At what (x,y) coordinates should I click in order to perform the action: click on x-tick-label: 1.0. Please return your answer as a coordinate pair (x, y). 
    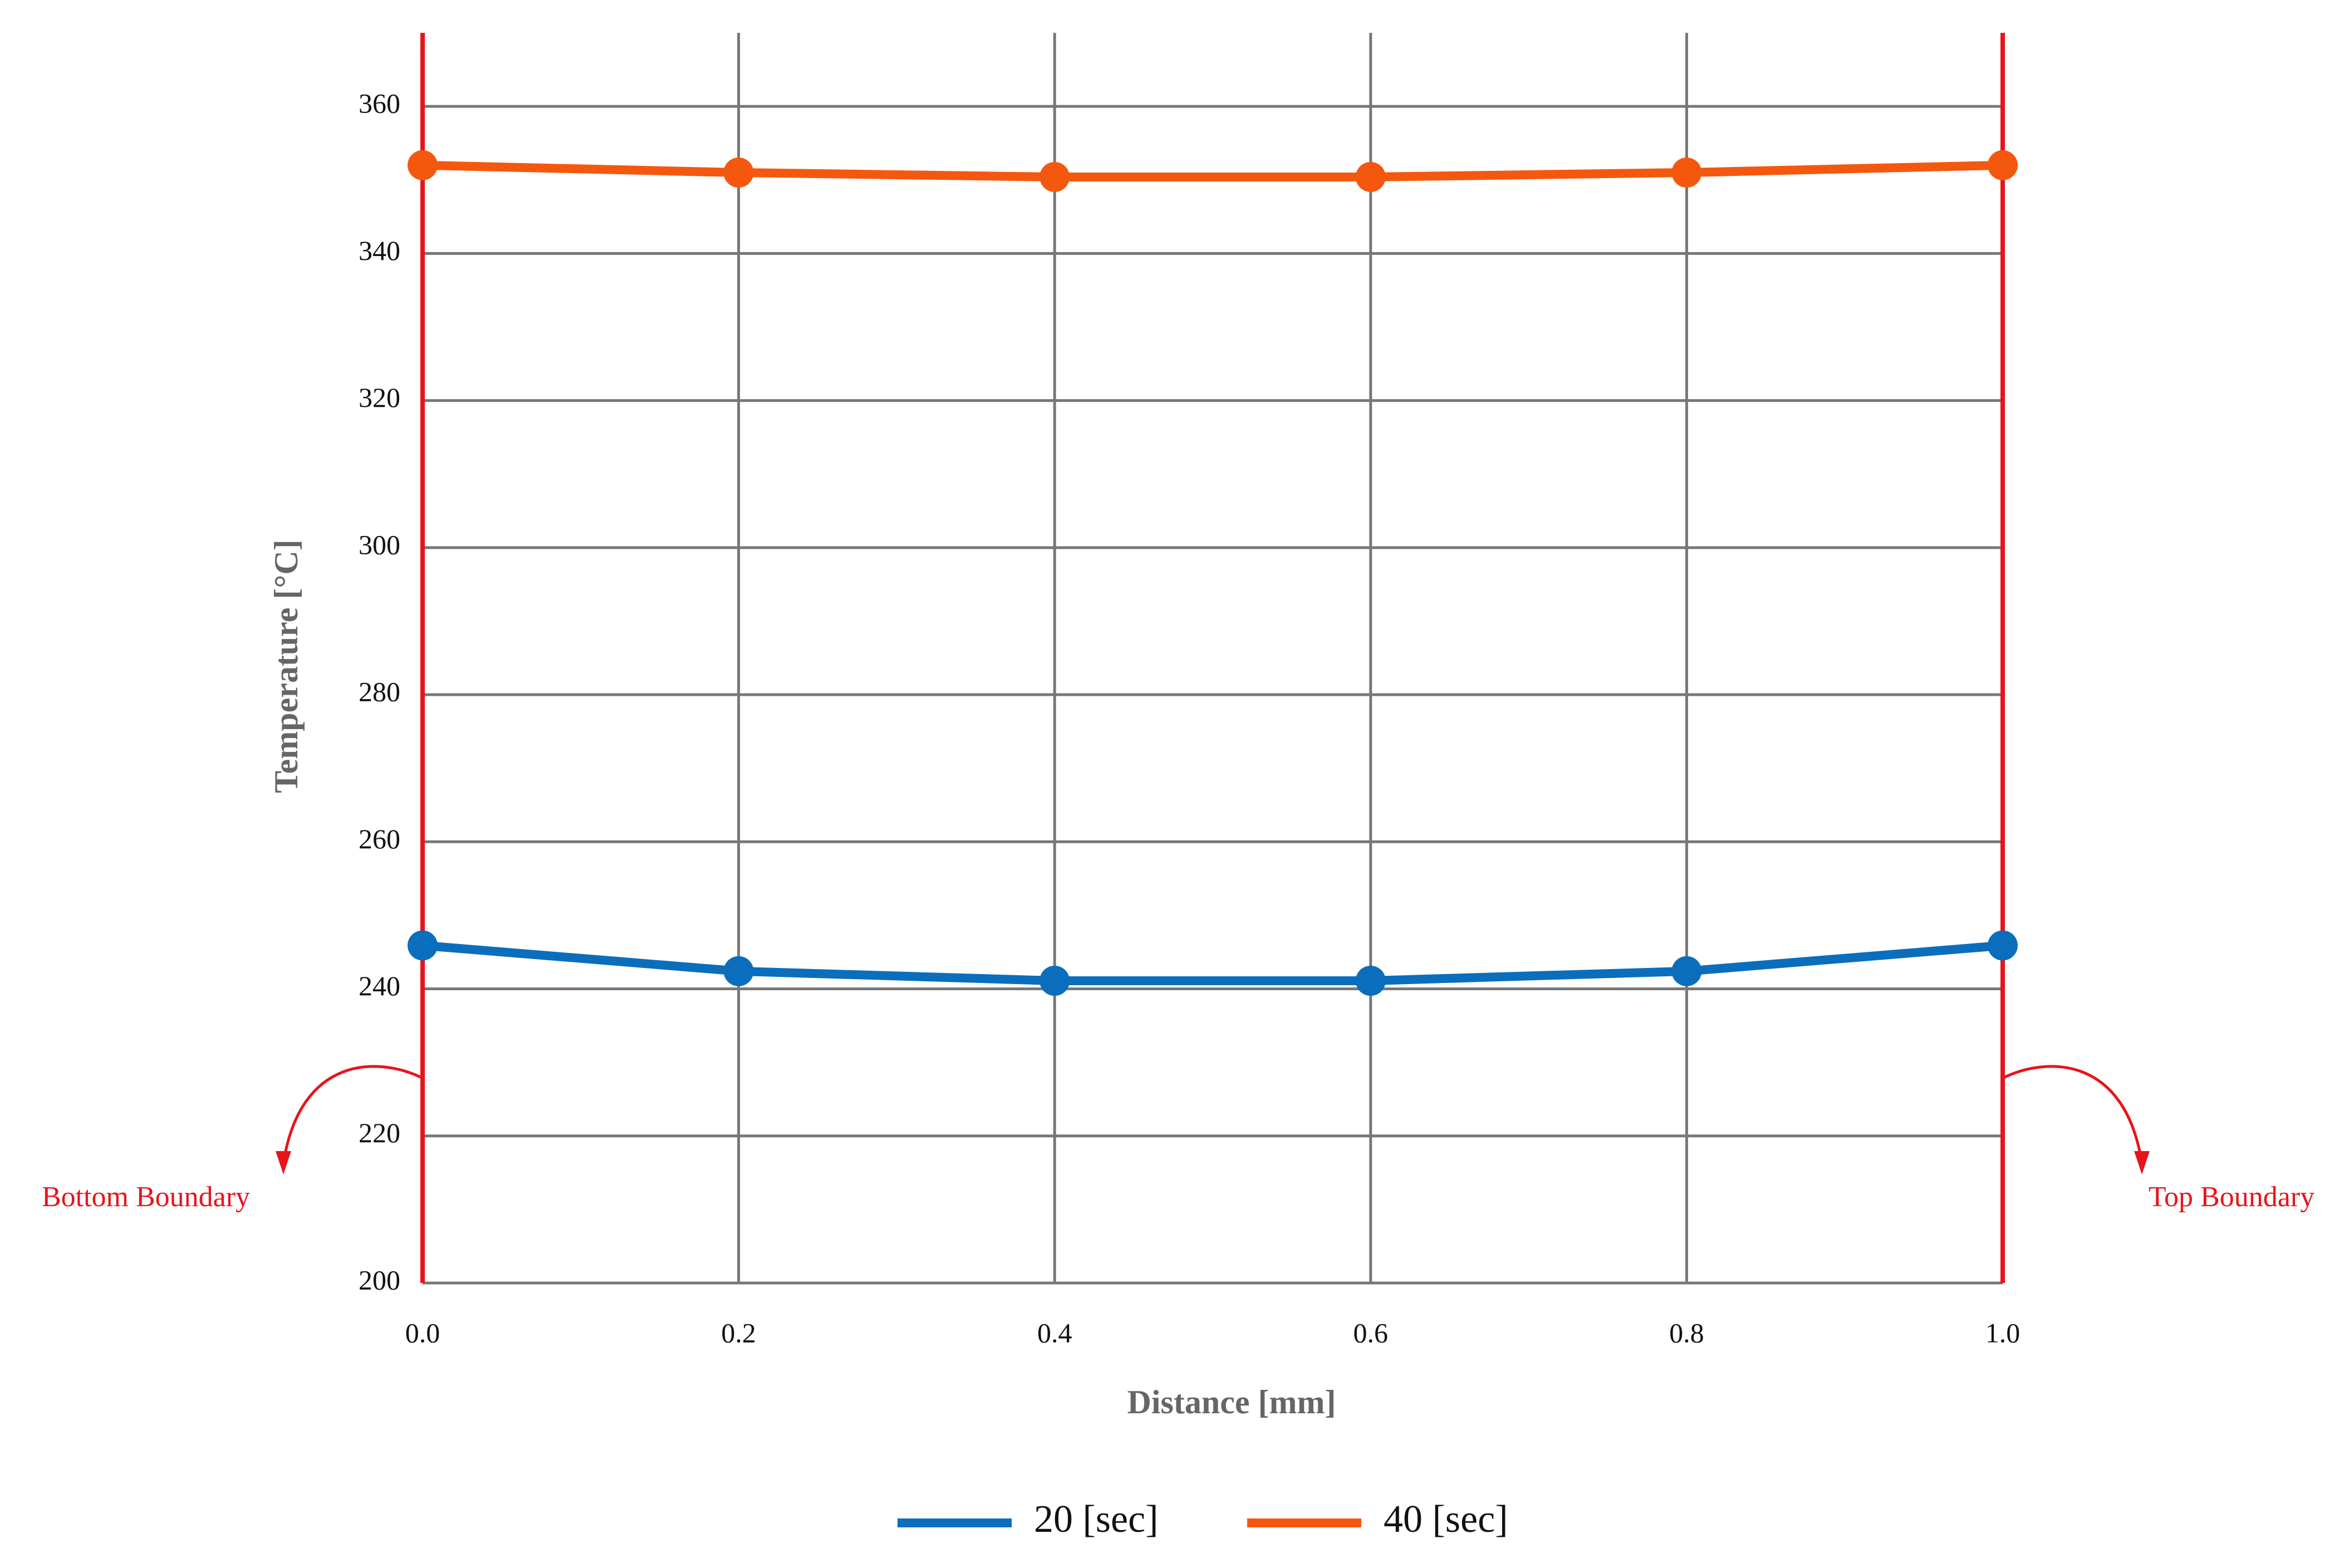
    Looking at the image, I should click on (2003, 1332).